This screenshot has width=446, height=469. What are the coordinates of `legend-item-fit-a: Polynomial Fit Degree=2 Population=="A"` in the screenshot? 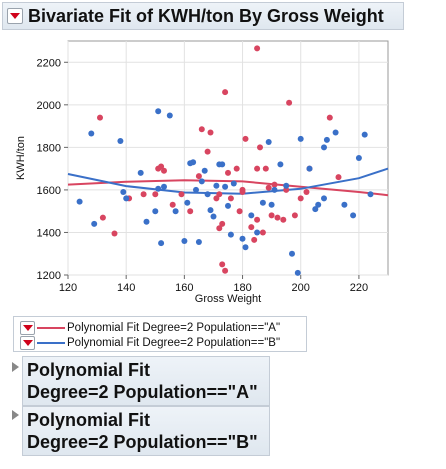 It's located at (150, 328).